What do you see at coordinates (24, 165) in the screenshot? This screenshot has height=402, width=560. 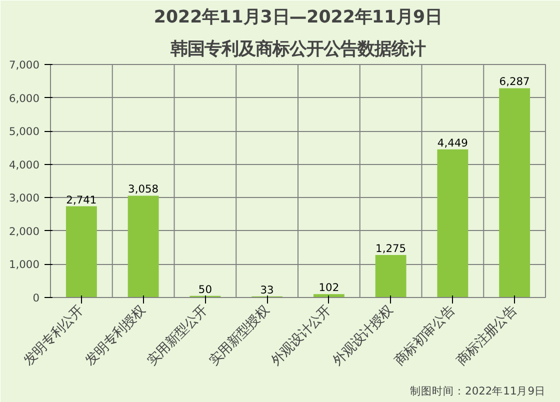 I see `y-tick-label: 4,000` at bounding box center [24, 165].